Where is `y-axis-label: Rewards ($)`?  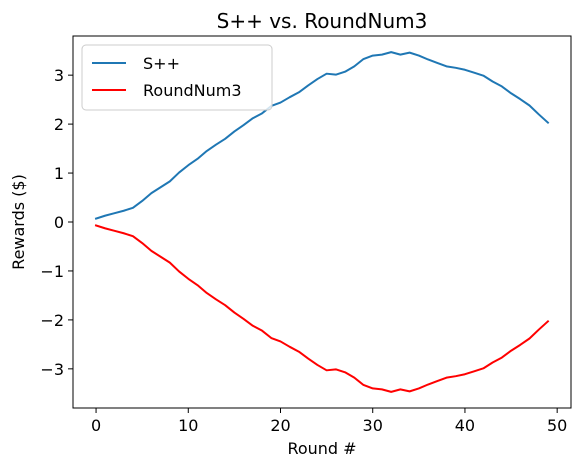 y-axis-label: Rewards ($) is located at coordinates (18, 222).